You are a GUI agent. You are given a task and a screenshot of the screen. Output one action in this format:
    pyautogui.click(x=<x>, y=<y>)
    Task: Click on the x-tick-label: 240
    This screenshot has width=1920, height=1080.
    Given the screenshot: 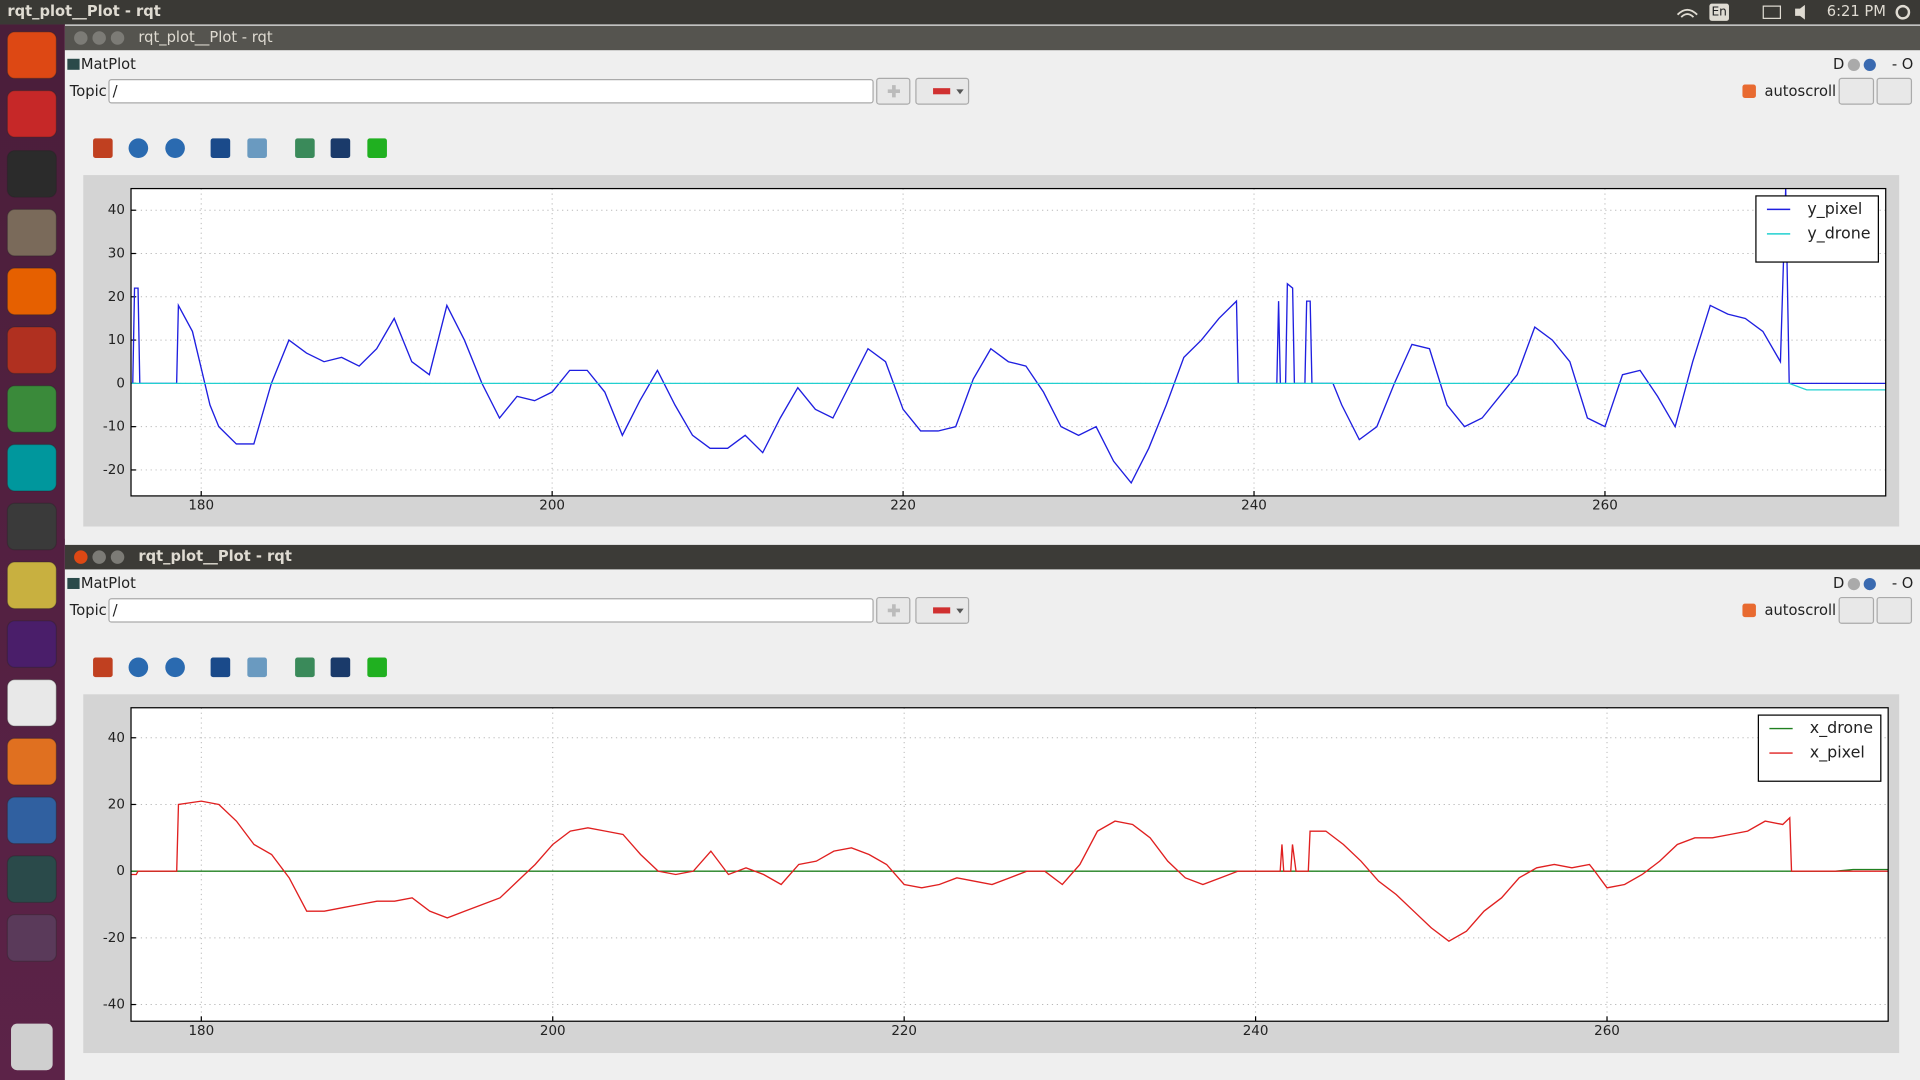 What is the action you would take?
    pyautogui.click(x=1256, y=1031)
    